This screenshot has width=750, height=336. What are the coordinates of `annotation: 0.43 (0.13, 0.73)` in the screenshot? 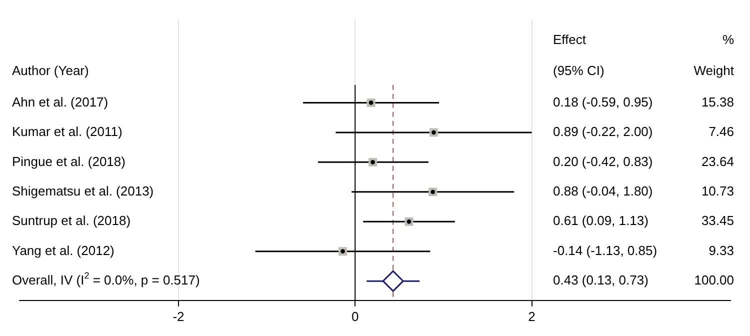 It's located at (600, 280).